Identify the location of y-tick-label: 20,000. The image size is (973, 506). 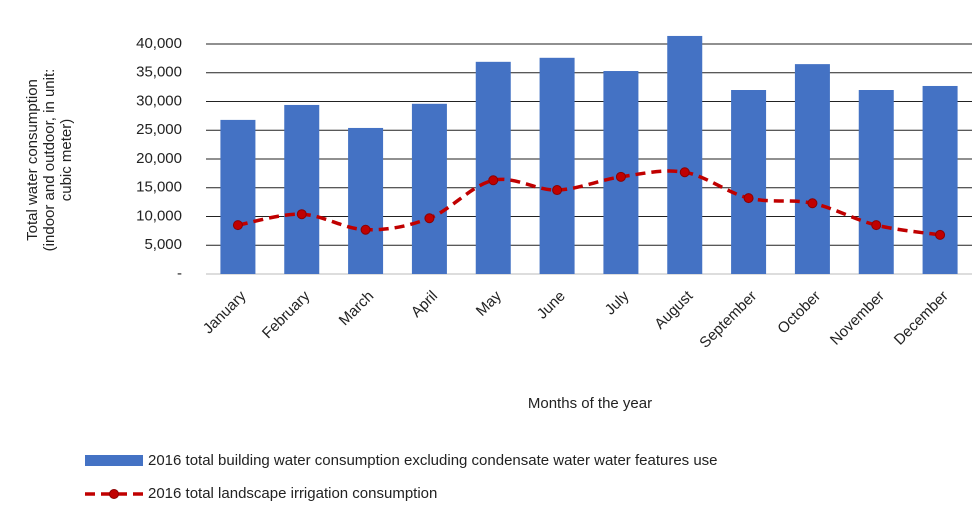
(159, 158).